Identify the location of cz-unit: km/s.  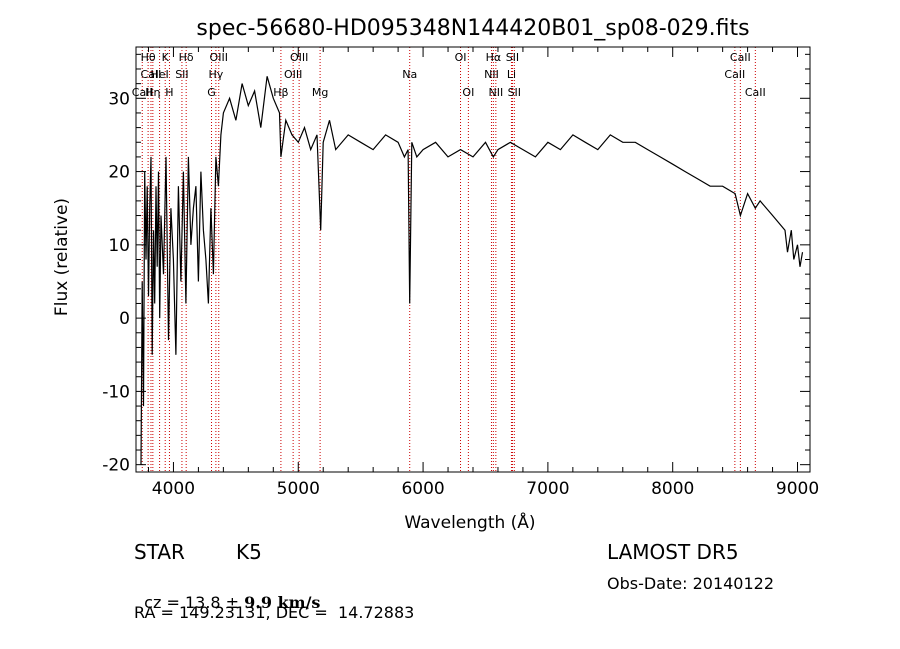
(296, 602).